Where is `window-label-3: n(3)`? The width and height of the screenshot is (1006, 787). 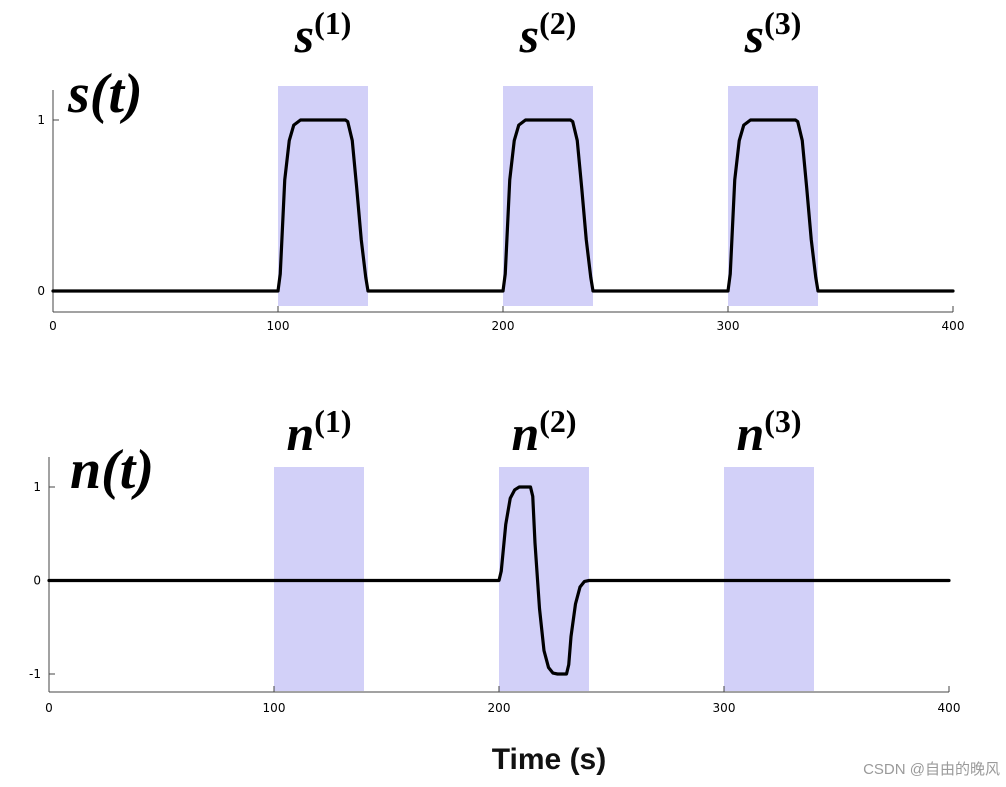
window-label-3: n(3) is located at coordinates (768, 432).